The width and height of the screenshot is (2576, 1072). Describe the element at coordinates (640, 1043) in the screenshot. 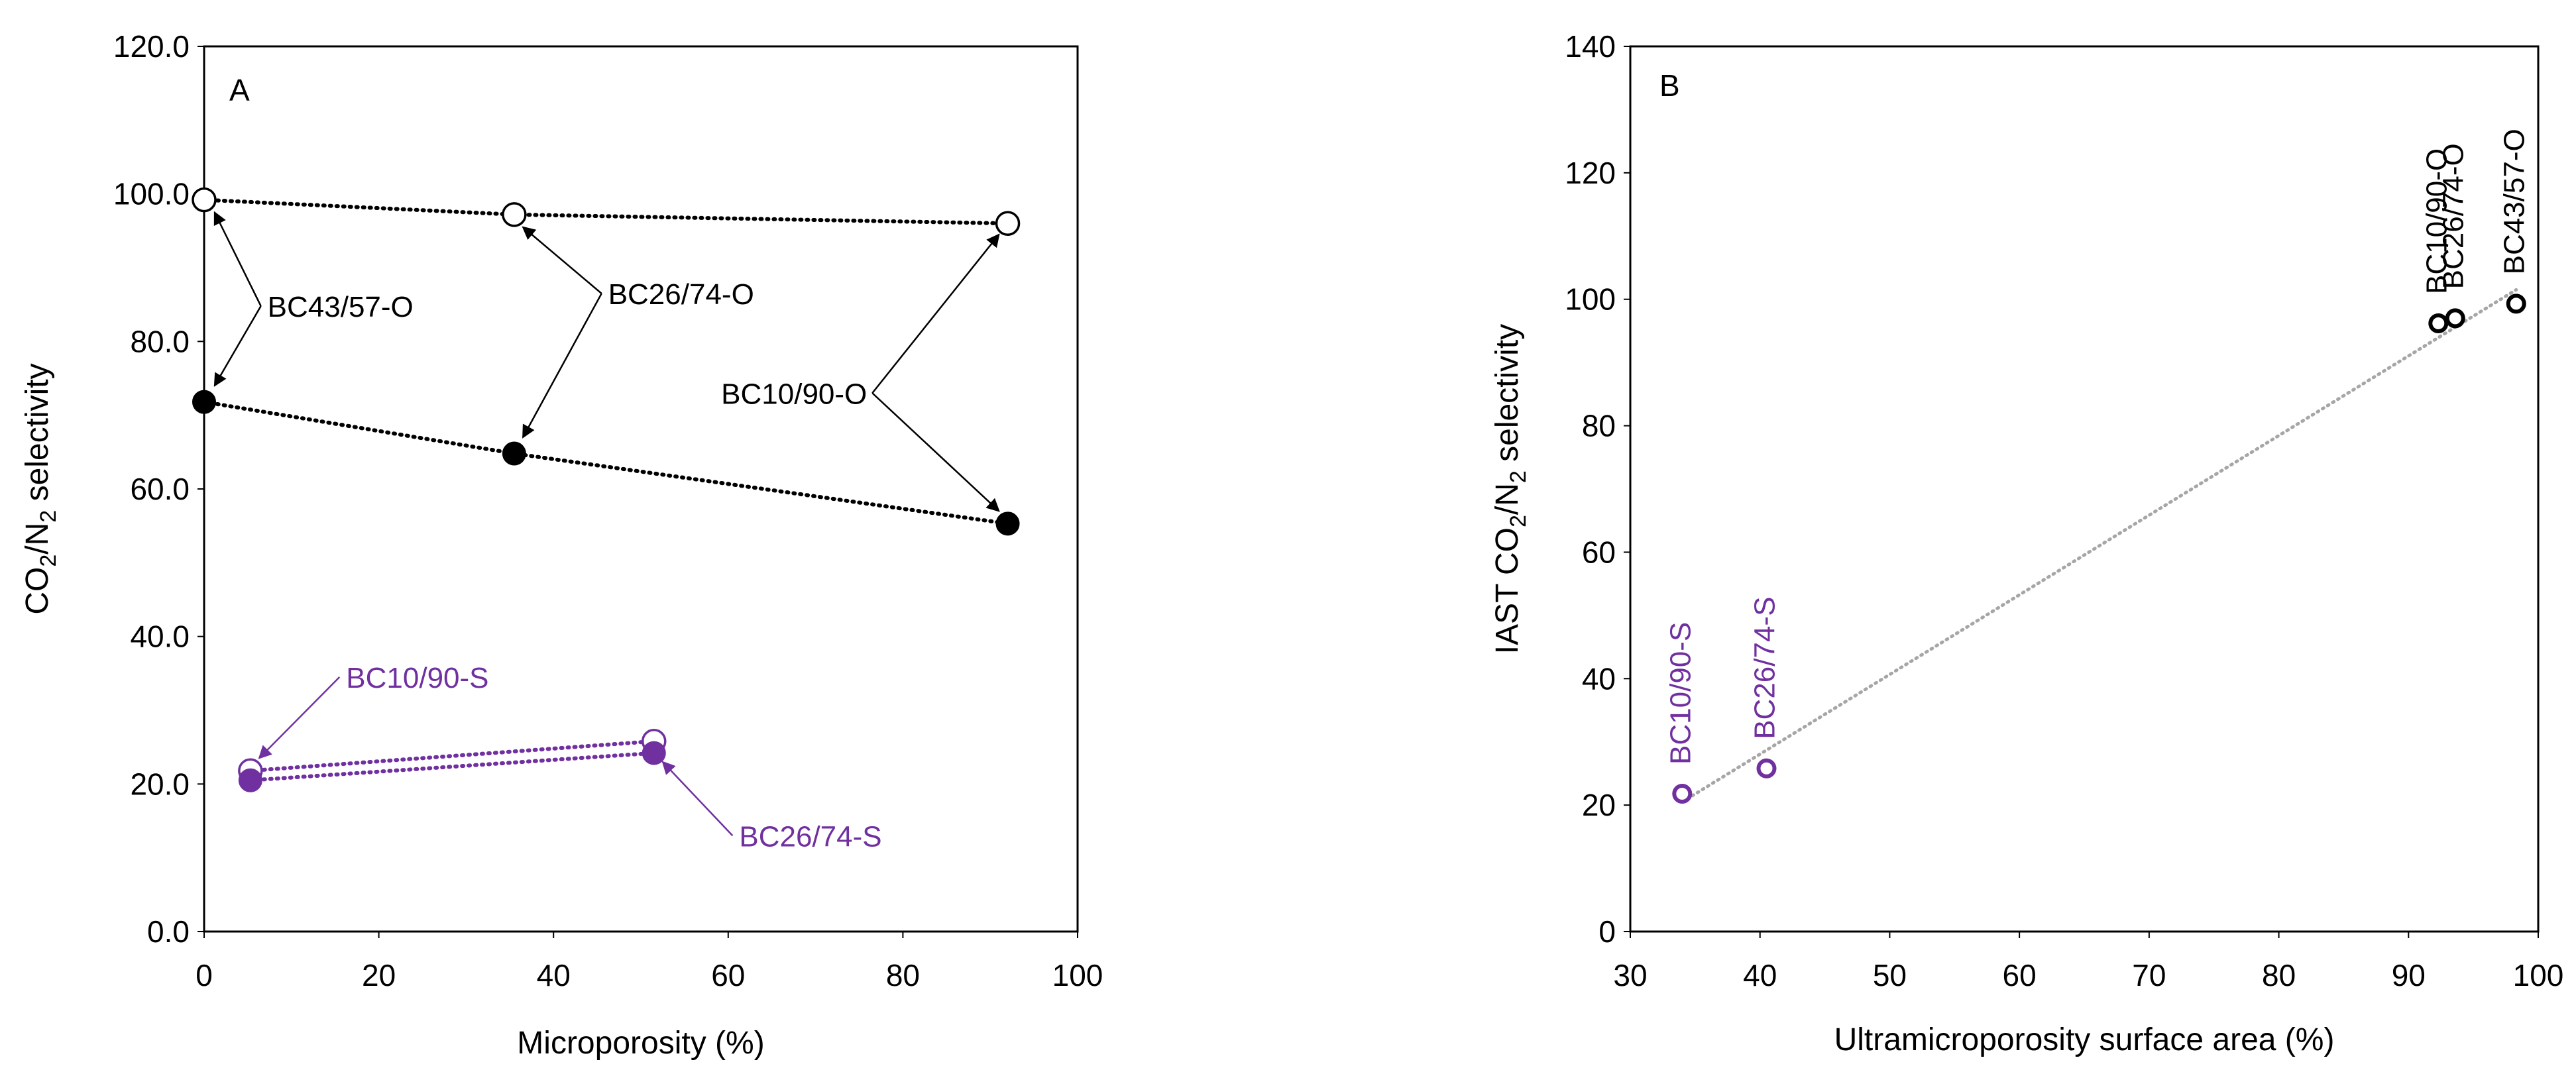

I see `panel-a-x-axis-title: Microporosity (%)` at that location.